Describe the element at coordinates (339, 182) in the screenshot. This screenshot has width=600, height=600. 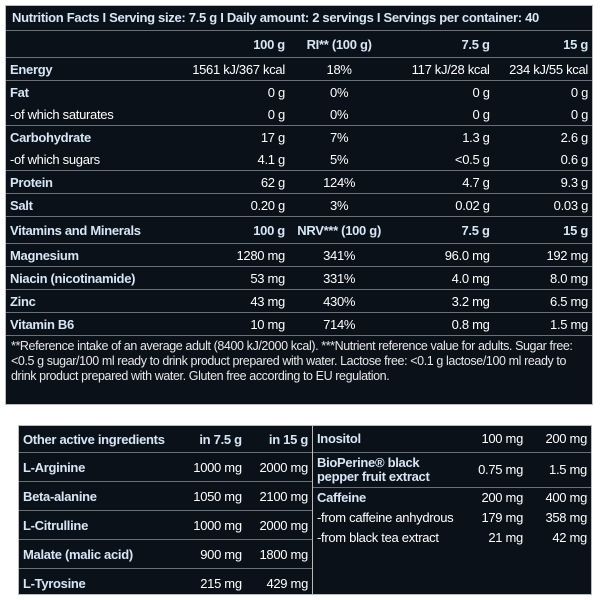
I see `cell: 124%` at that location.